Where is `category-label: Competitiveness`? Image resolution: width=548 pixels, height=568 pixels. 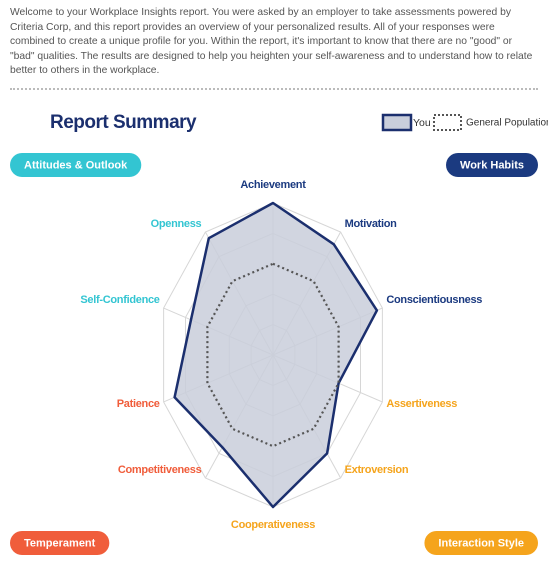
category-label: Competitiveness is located at coordinates (160, 470).